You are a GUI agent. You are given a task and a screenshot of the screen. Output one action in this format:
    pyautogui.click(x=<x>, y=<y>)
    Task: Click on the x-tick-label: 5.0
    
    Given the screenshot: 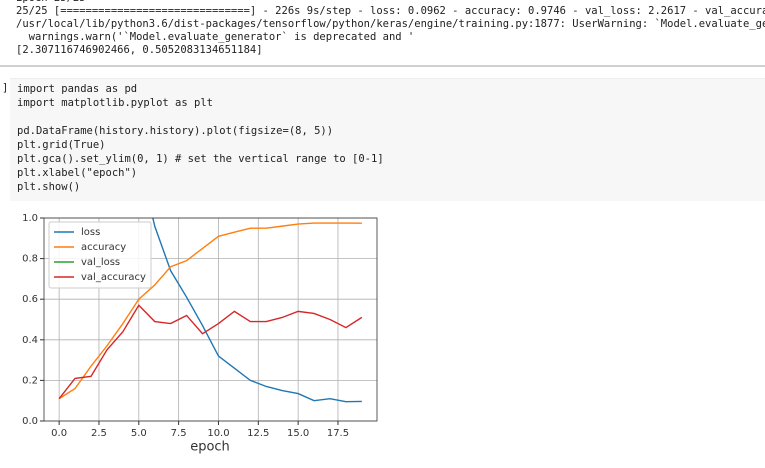 What is the action you would take?
    pyautogui.click(x=139, y=433)
    